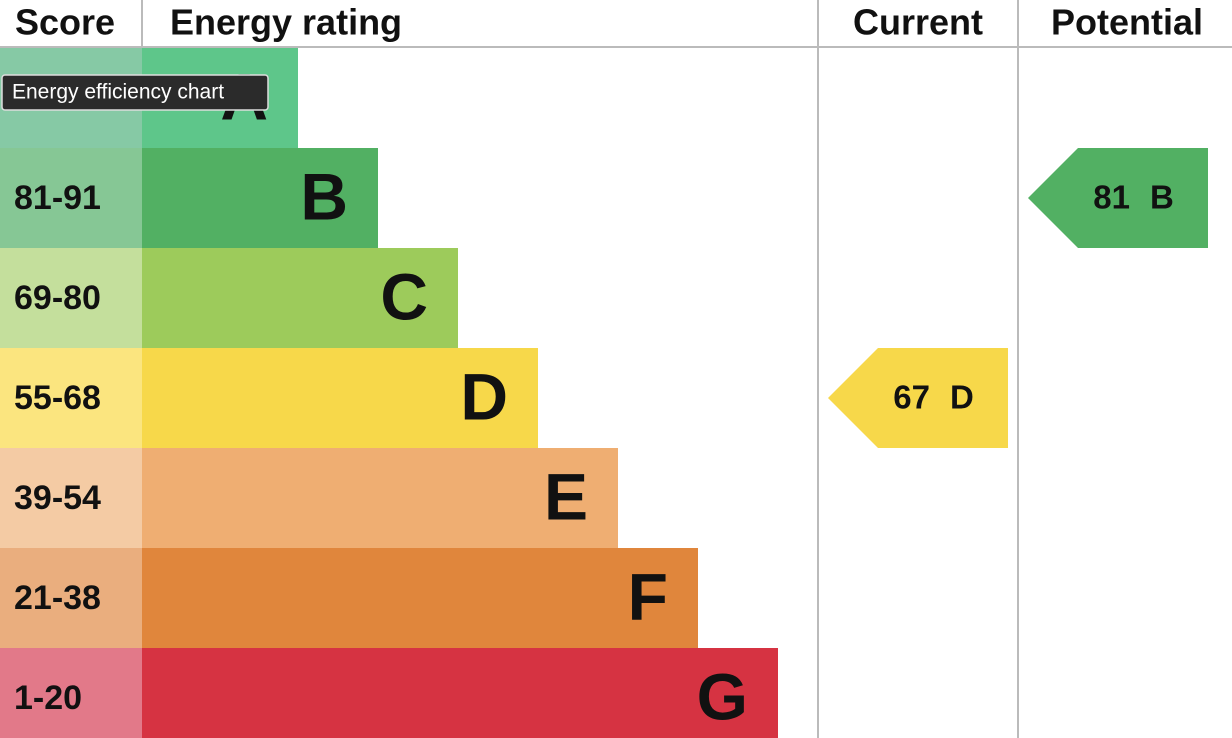 Image resolution: width=1232 pixels, height=738 pixels. I want to click on header-current: Current, so click(918, 22).